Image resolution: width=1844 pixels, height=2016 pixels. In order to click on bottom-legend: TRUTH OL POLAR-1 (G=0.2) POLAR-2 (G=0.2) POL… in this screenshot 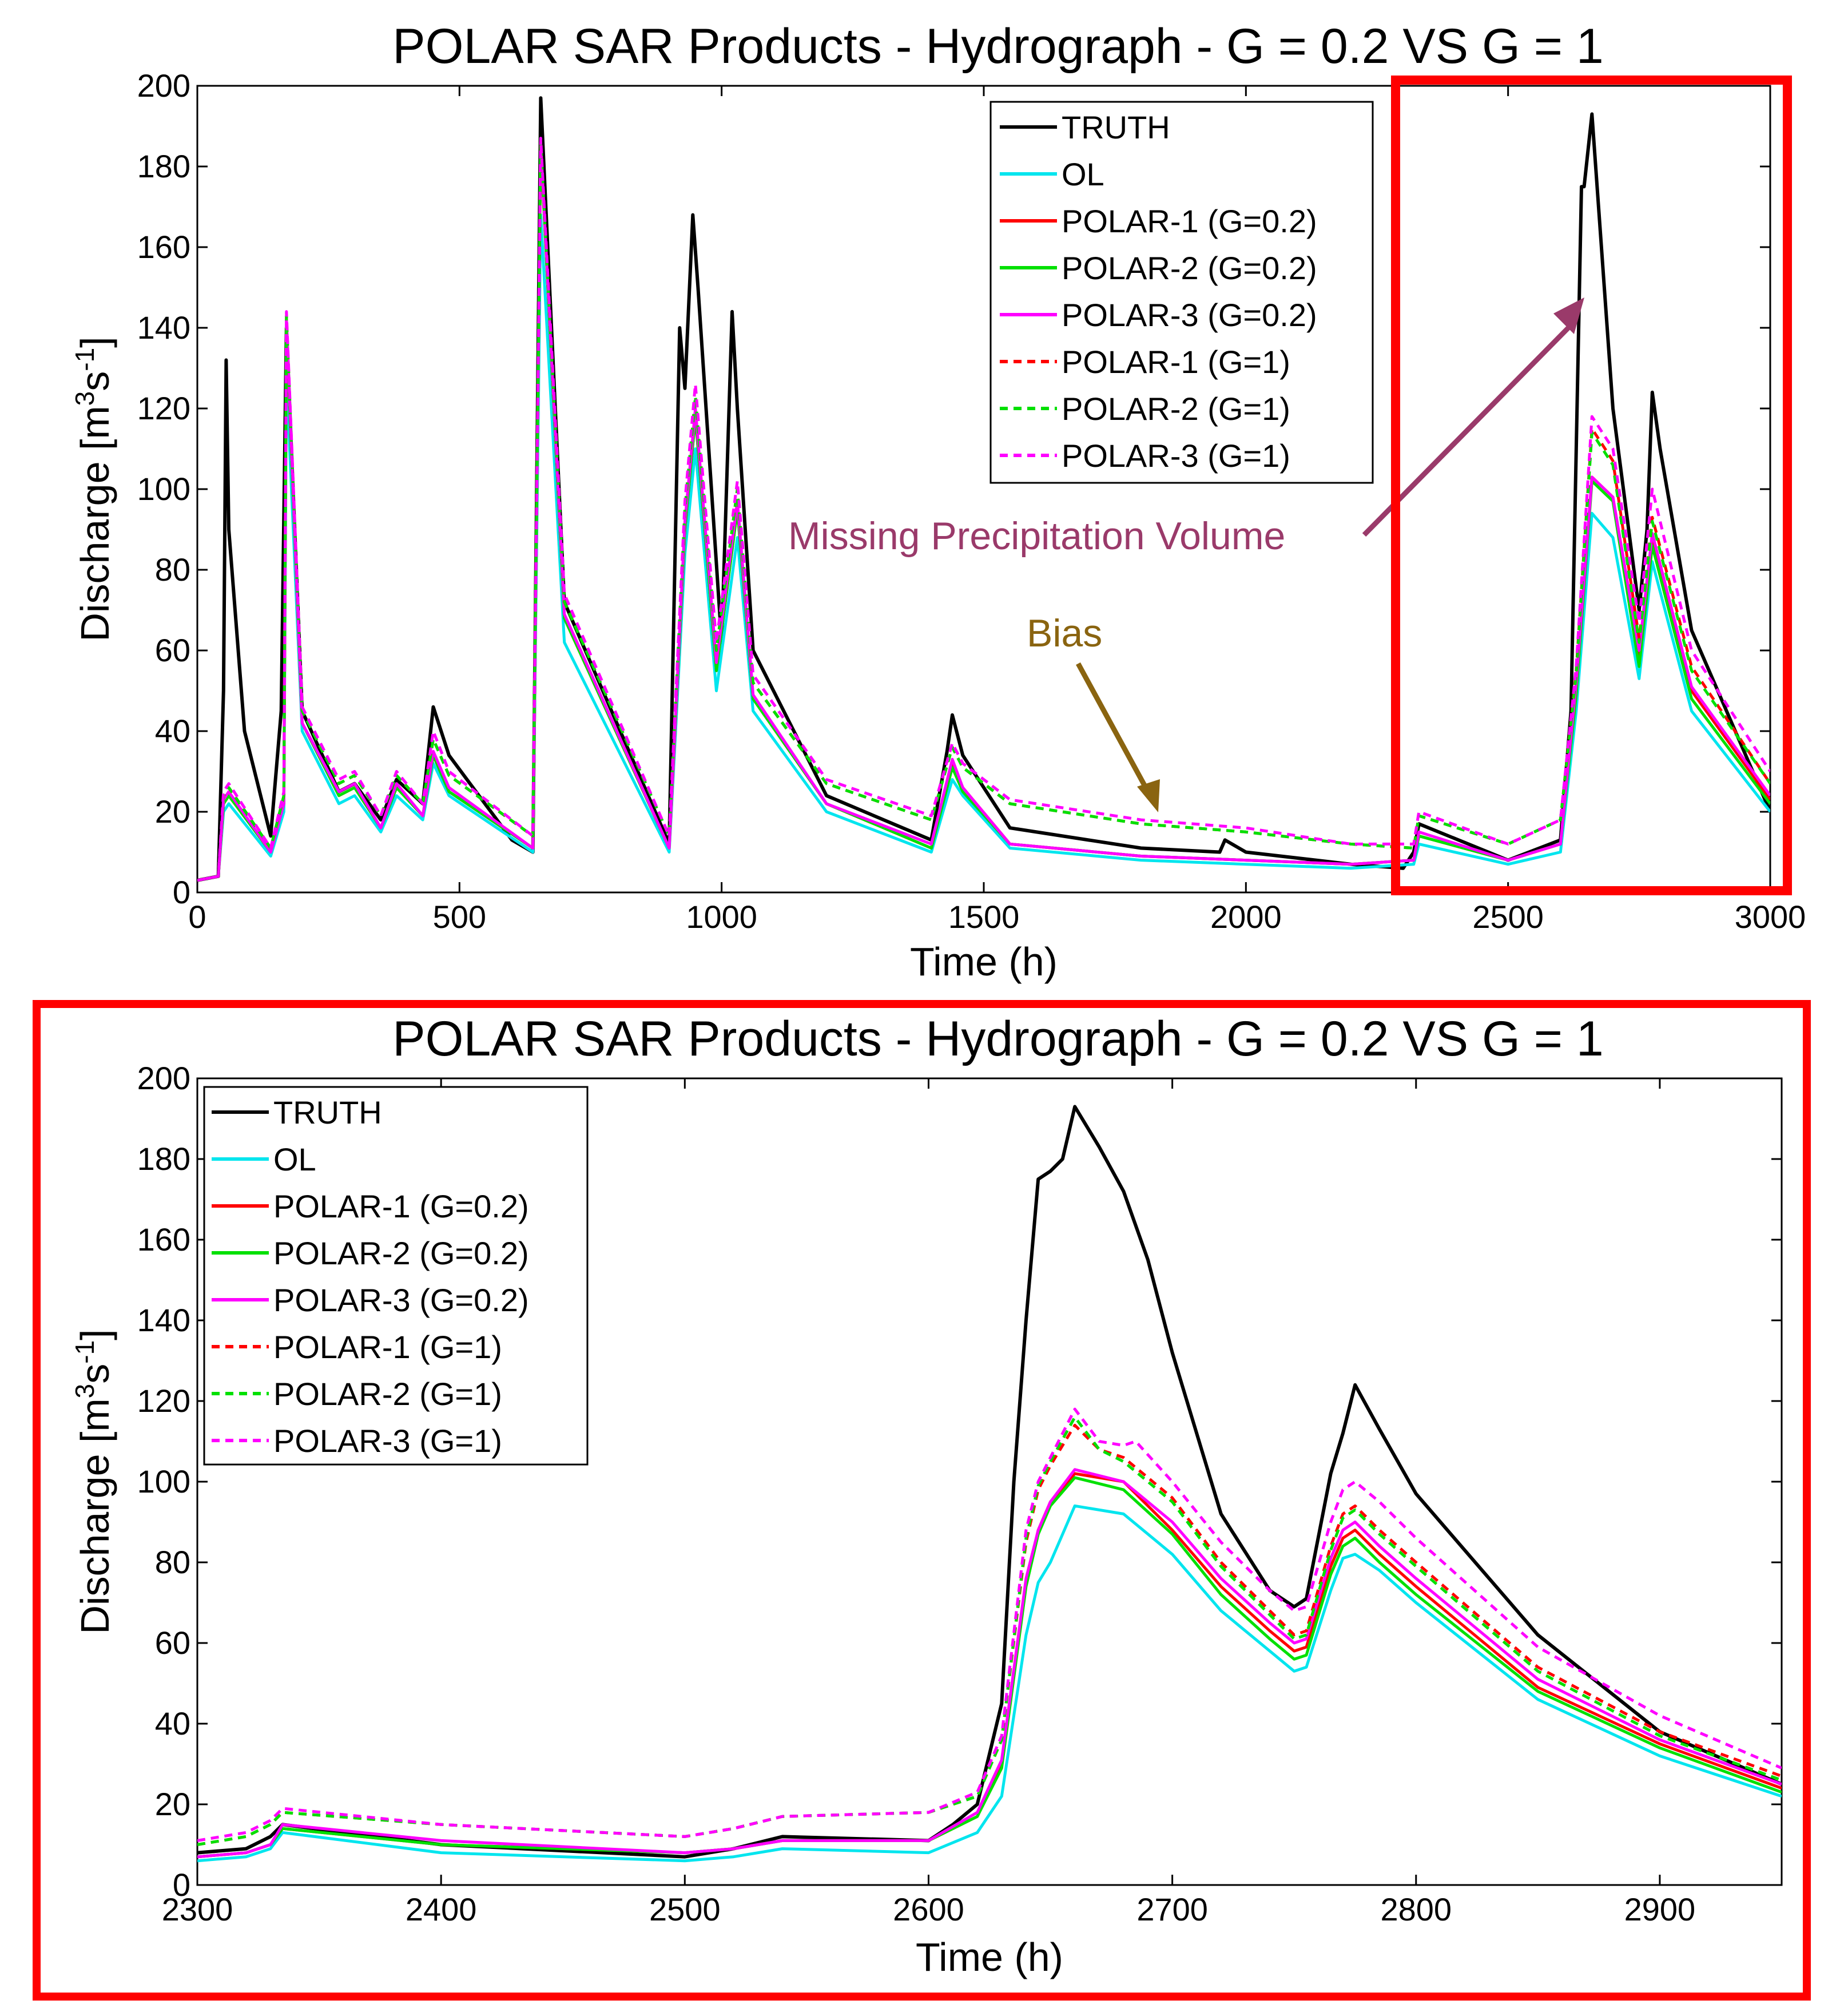, I will do `click(396, 1276)`.